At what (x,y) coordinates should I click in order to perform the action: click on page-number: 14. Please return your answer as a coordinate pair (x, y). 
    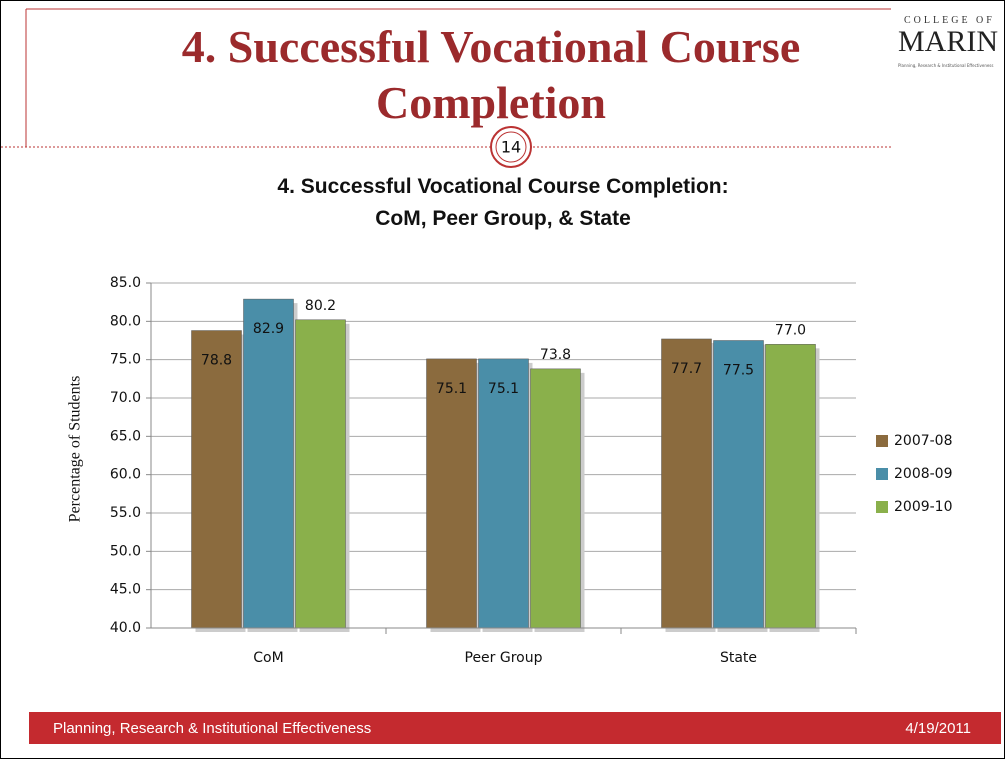
    Looking at the image, I should click on (511, 147).